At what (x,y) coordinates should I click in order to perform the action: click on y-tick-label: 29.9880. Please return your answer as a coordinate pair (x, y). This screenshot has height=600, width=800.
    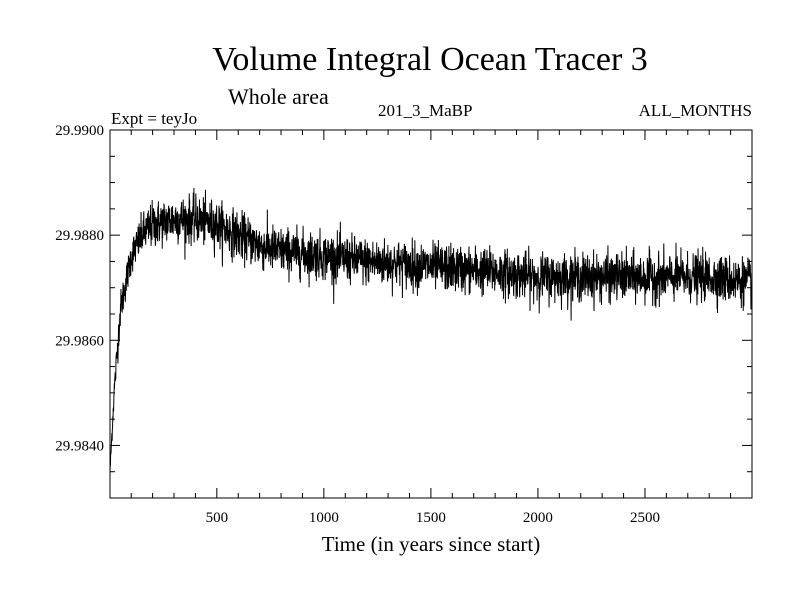
    Looking at the image, I should click on (79, 236).